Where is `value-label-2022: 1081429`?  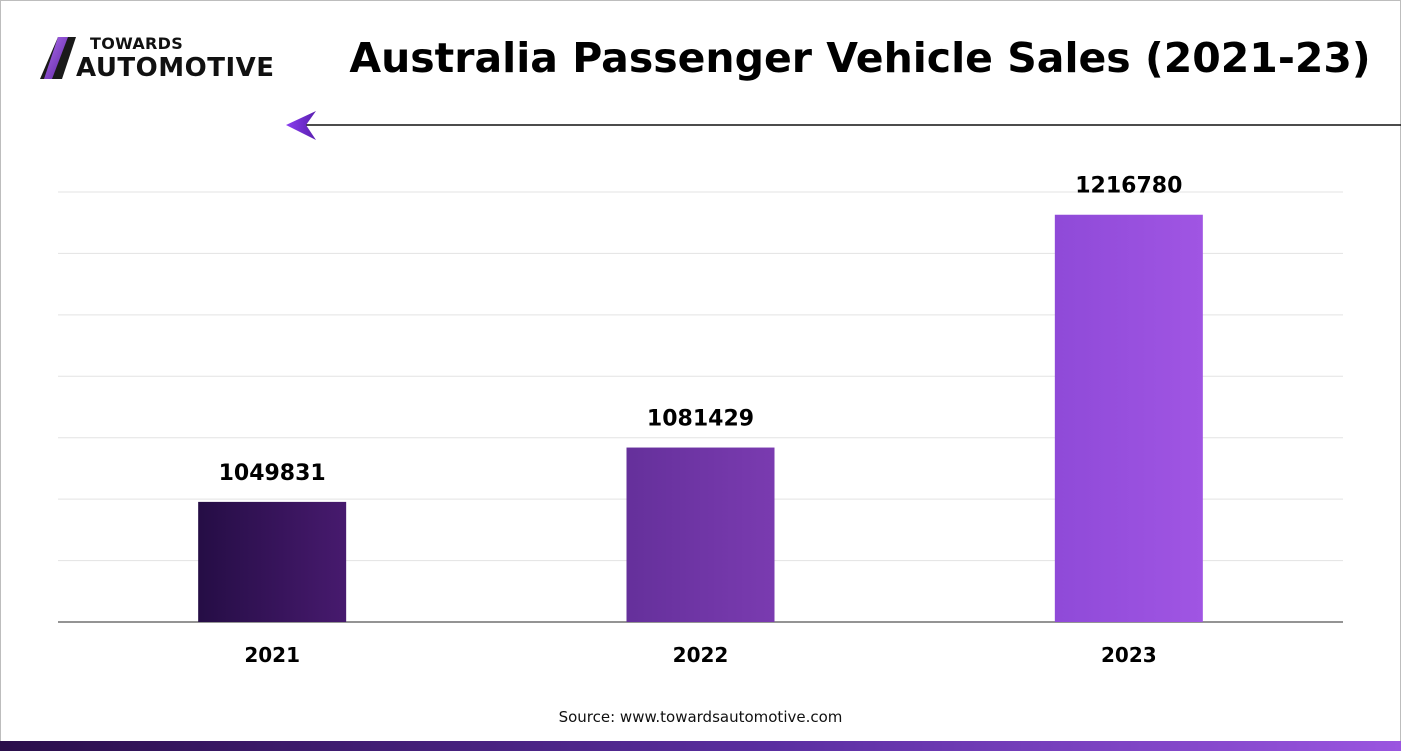
value-label-2022: 1081429 is located at coordinates (700, 419).